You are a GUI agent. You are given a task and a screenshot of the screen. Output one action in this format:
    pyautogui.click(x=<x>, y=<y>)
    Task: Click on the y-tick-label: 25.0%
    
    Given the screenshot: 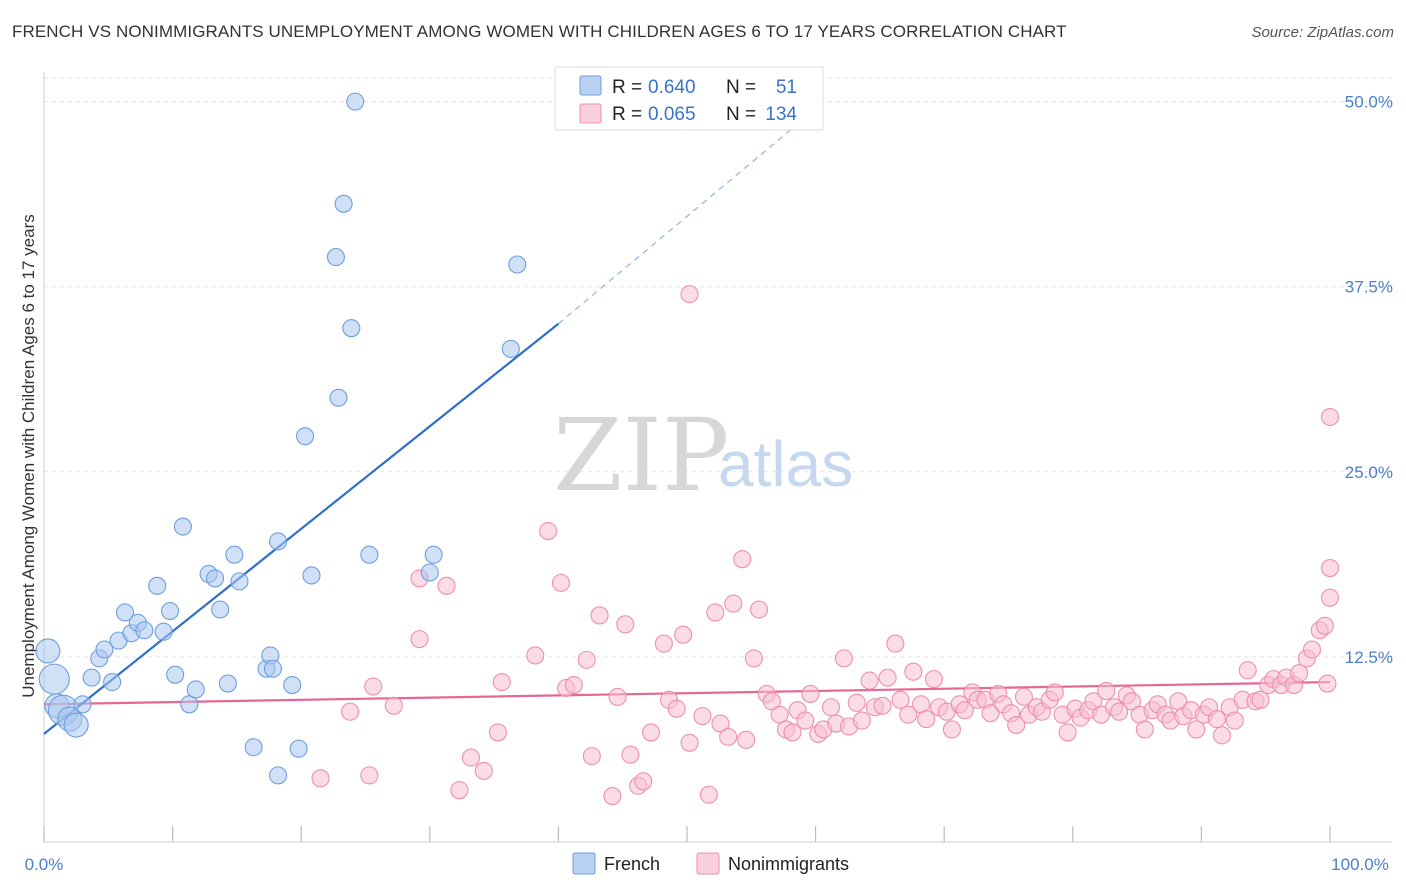 What is the action you would take?
    pyautogui.click(x=1369, y=472)
    